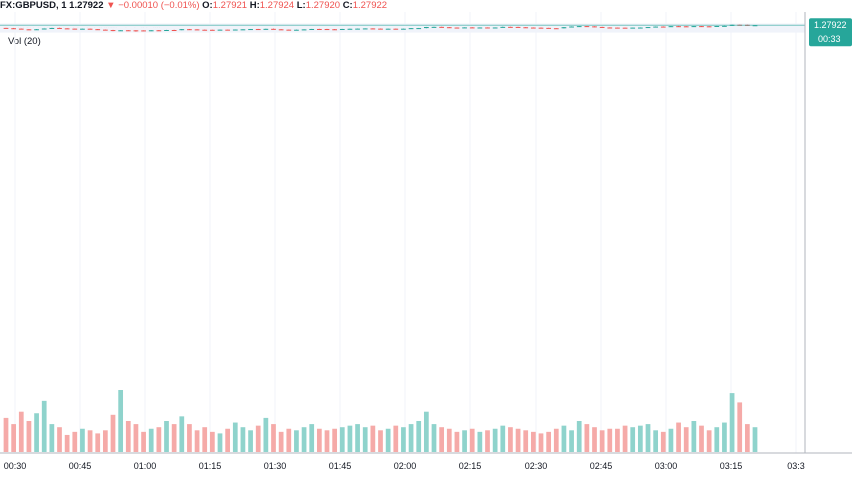  What do you see at coordinates (830, 25) in the screenshot?
I see `price-tag-value: 1.27922` at bounding box center [830, 25].